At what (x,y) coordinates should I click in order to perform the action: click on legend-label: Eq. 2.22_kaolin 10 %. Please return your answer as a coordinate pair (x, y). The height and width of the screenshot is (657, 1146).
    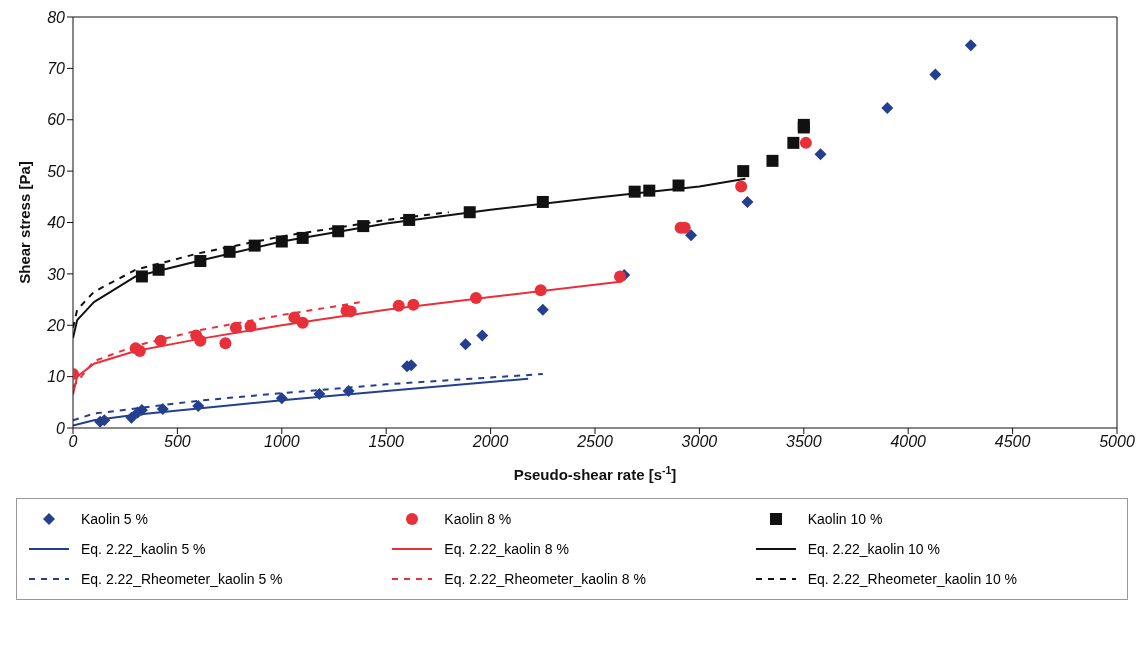
    Looking at the image, I should click on (873, 549).